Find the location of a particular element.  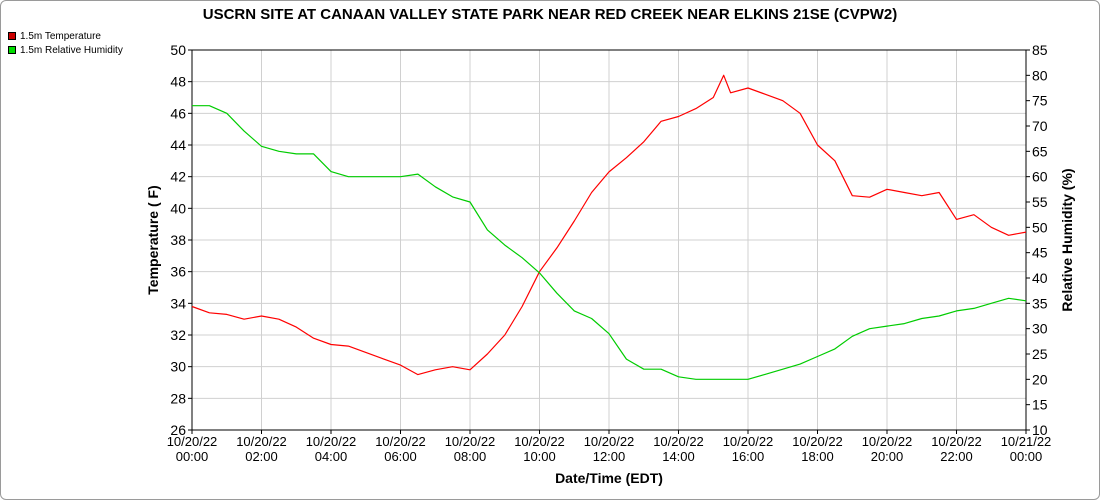

y-tick-label-left: 34 is located at coordinates (178, 303).